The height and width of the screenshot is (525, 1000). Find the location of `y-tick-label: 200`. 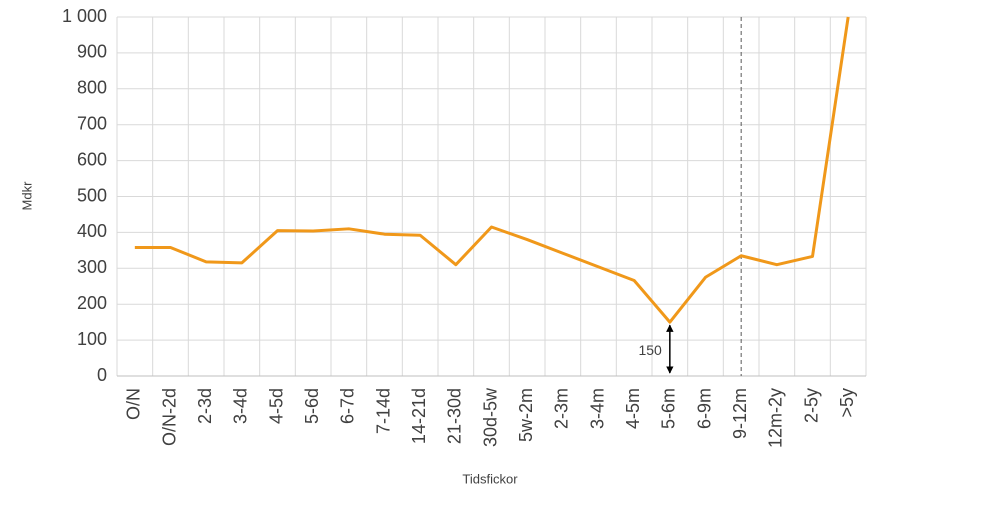

y-tick-label: 200 is located at coordinates (92, 303).